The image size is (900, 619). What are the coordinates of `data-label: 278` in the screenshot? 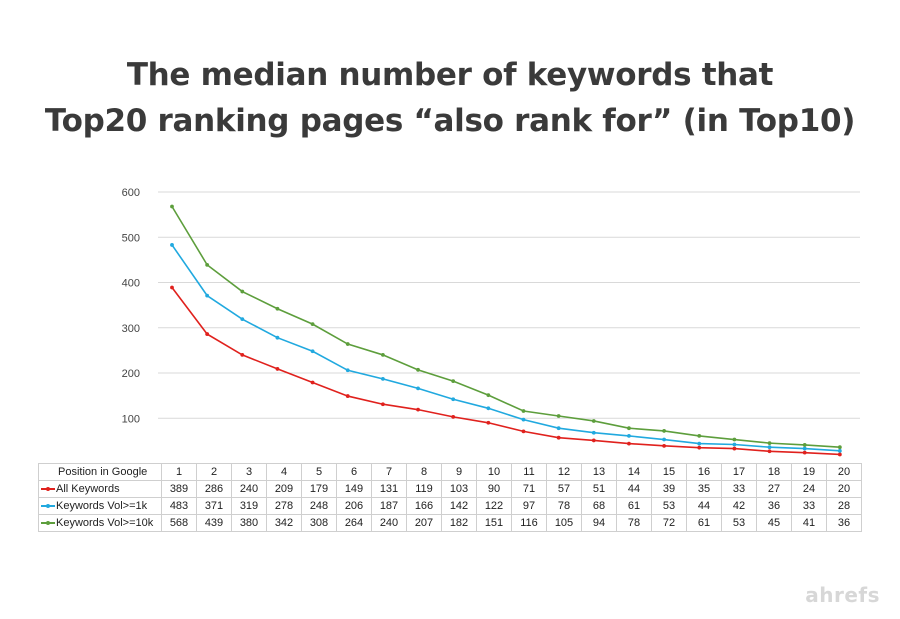 It's located at (284, 506).